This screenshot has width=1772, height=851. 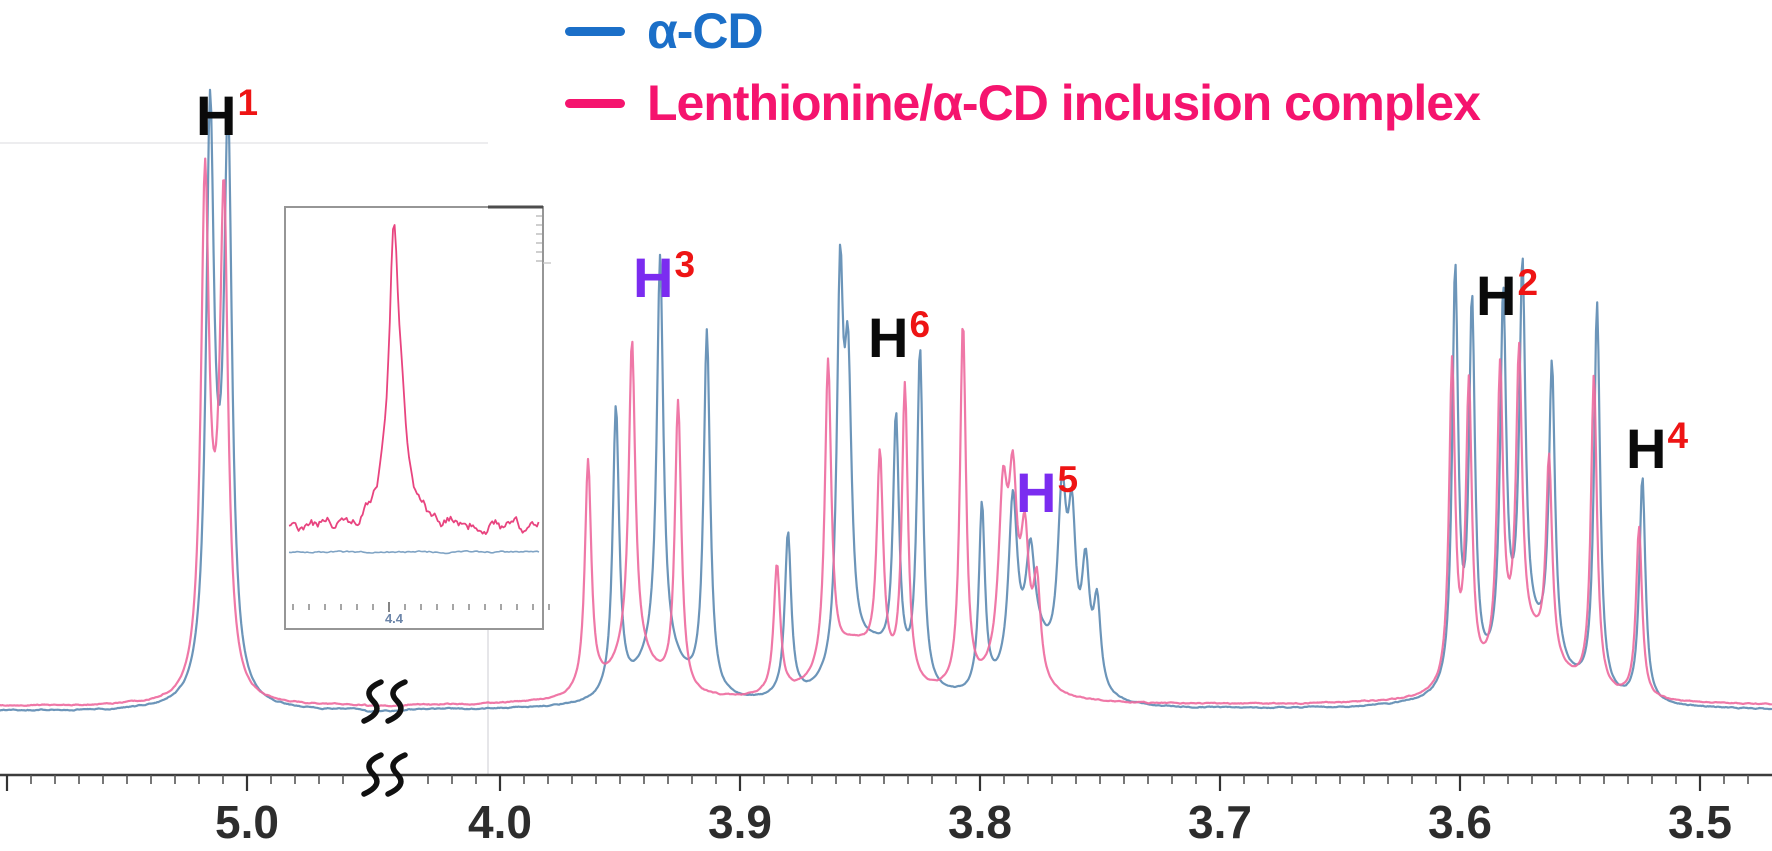 I want to click on inset-trace-inclusion-complex, so click(x=414, y=379).